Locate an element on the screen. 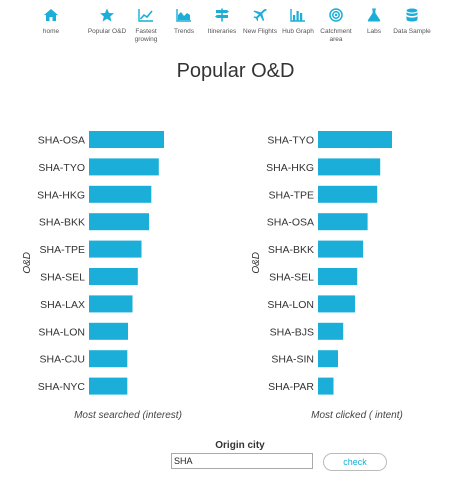 This screenshot has width=471, height=484. nav-item-labs: Labs is located at coordinates (374, 22).